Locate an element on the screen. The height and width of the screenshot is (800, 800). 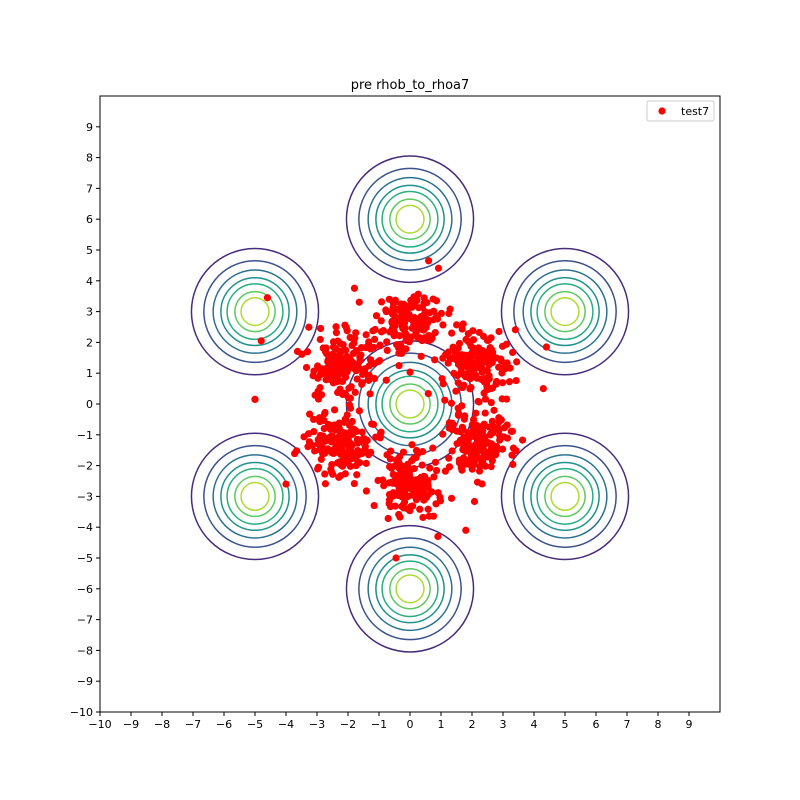
x-axis: −10 −9 −8 −7 −6 −5 −4 −3 −2 −1 0 1 2 3 4 5 6 7 8 9 is located at coordinates (390, 721).